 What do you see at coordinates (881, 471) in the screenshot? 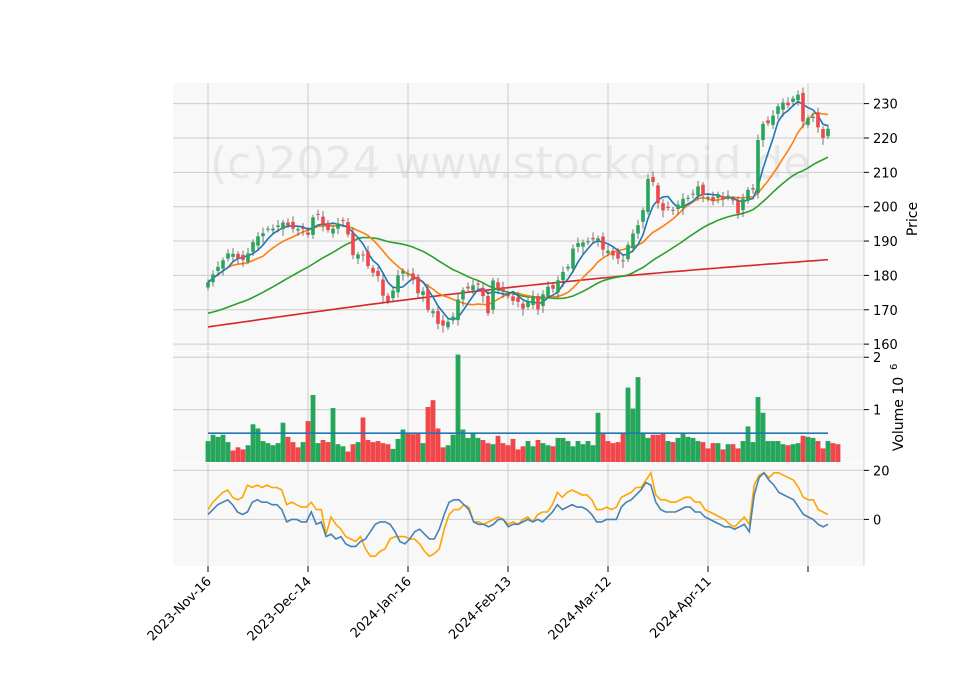
I see `oscillator-y-tick-label: 20` at bounding box center [881, 471].